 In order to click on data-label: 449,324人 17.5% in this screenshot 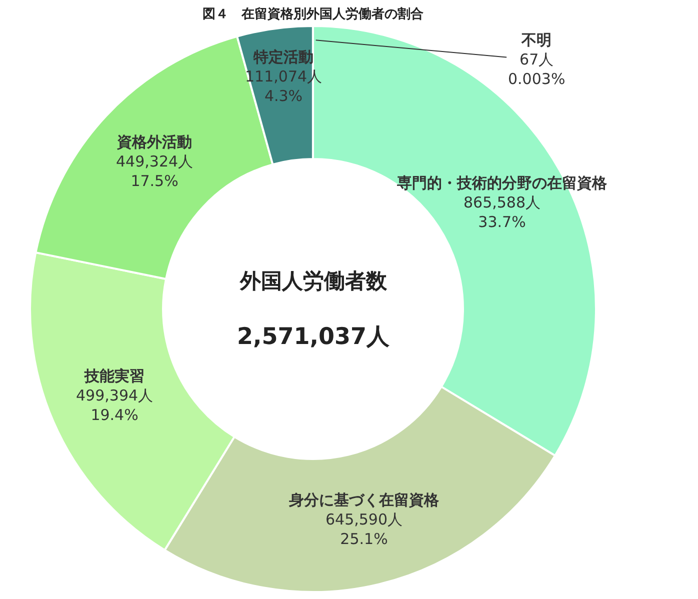, I will do `click(155, 171)`.